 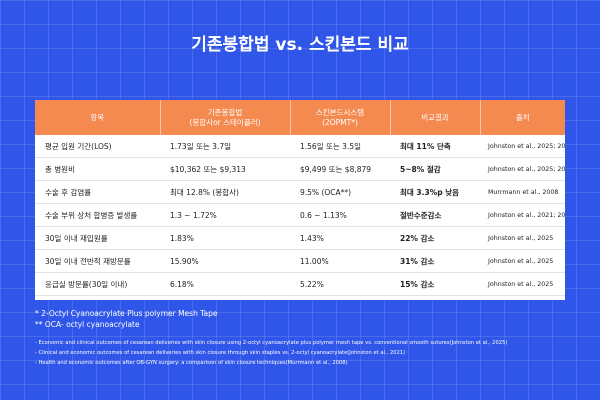 What do you see at coordinates (340, 261) in the screenshot?
I see `table-cell: 11.00%` at bounding box center [340, 261].